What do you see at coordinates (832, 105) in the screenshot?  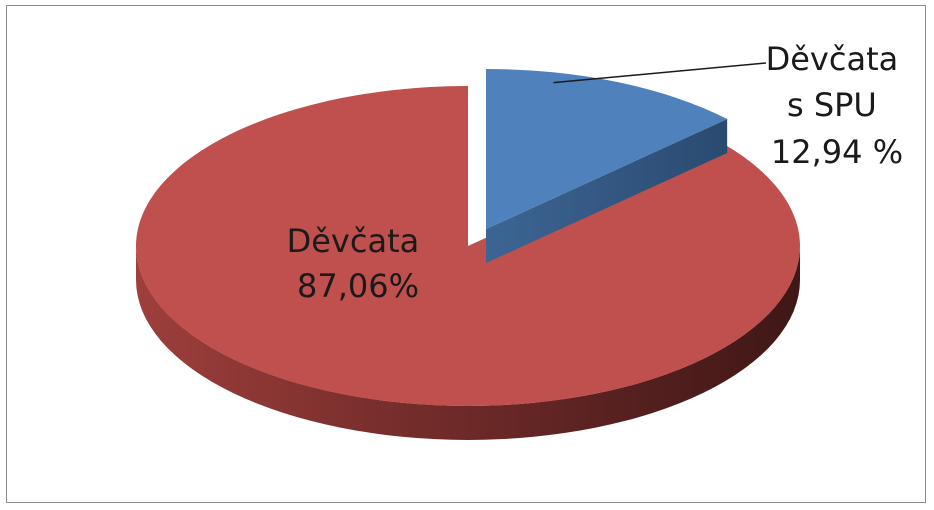 I see `slice-label-line-2: s SPU` at bounding box center [832, 105].